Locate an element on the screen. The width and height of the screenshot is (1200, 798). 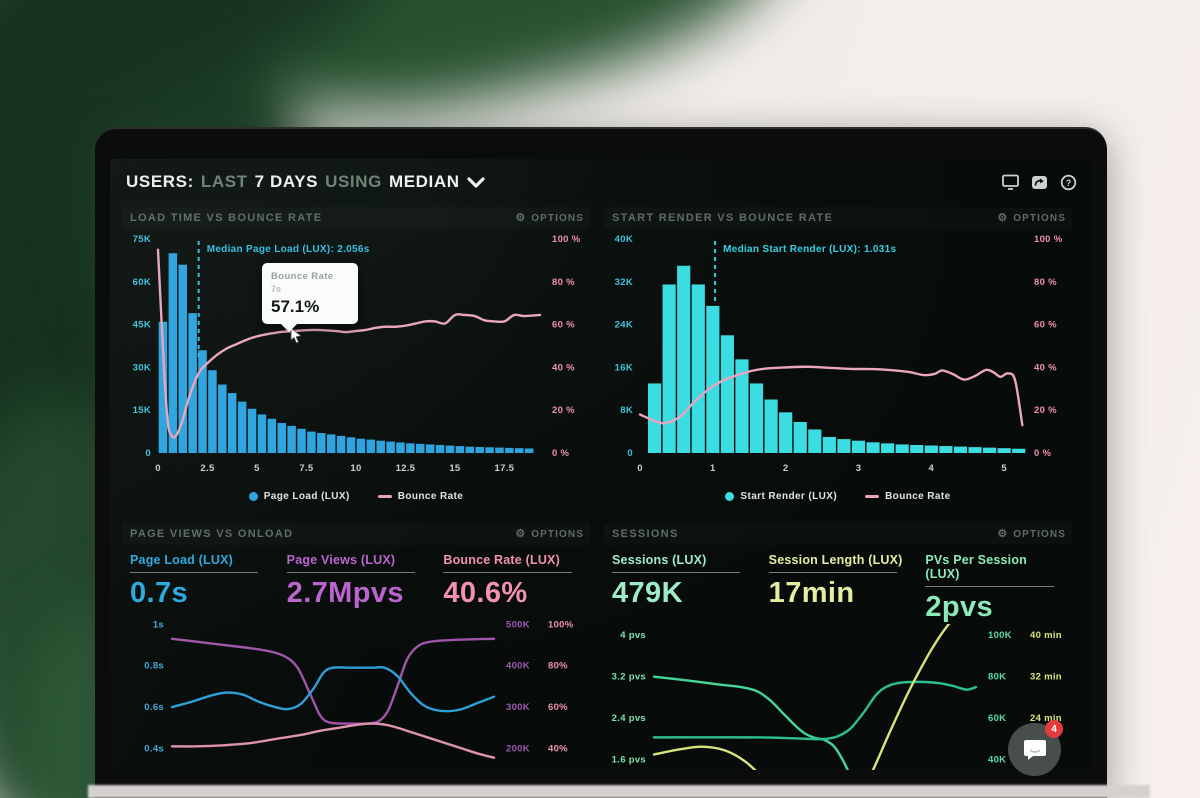
metric-value: 40.6% is located at coordinates (485, 593).